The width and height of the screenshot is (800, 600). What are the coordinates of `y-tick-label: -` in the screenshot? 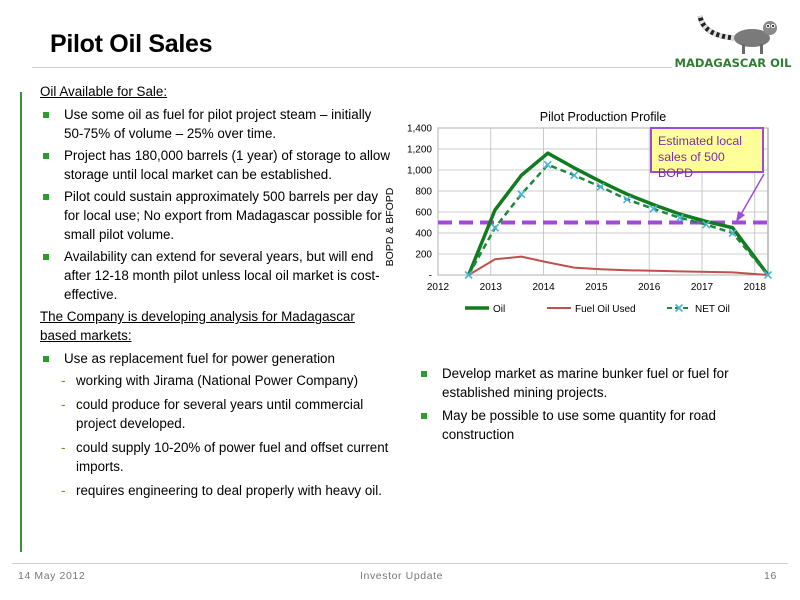 It's located at (430, 276).